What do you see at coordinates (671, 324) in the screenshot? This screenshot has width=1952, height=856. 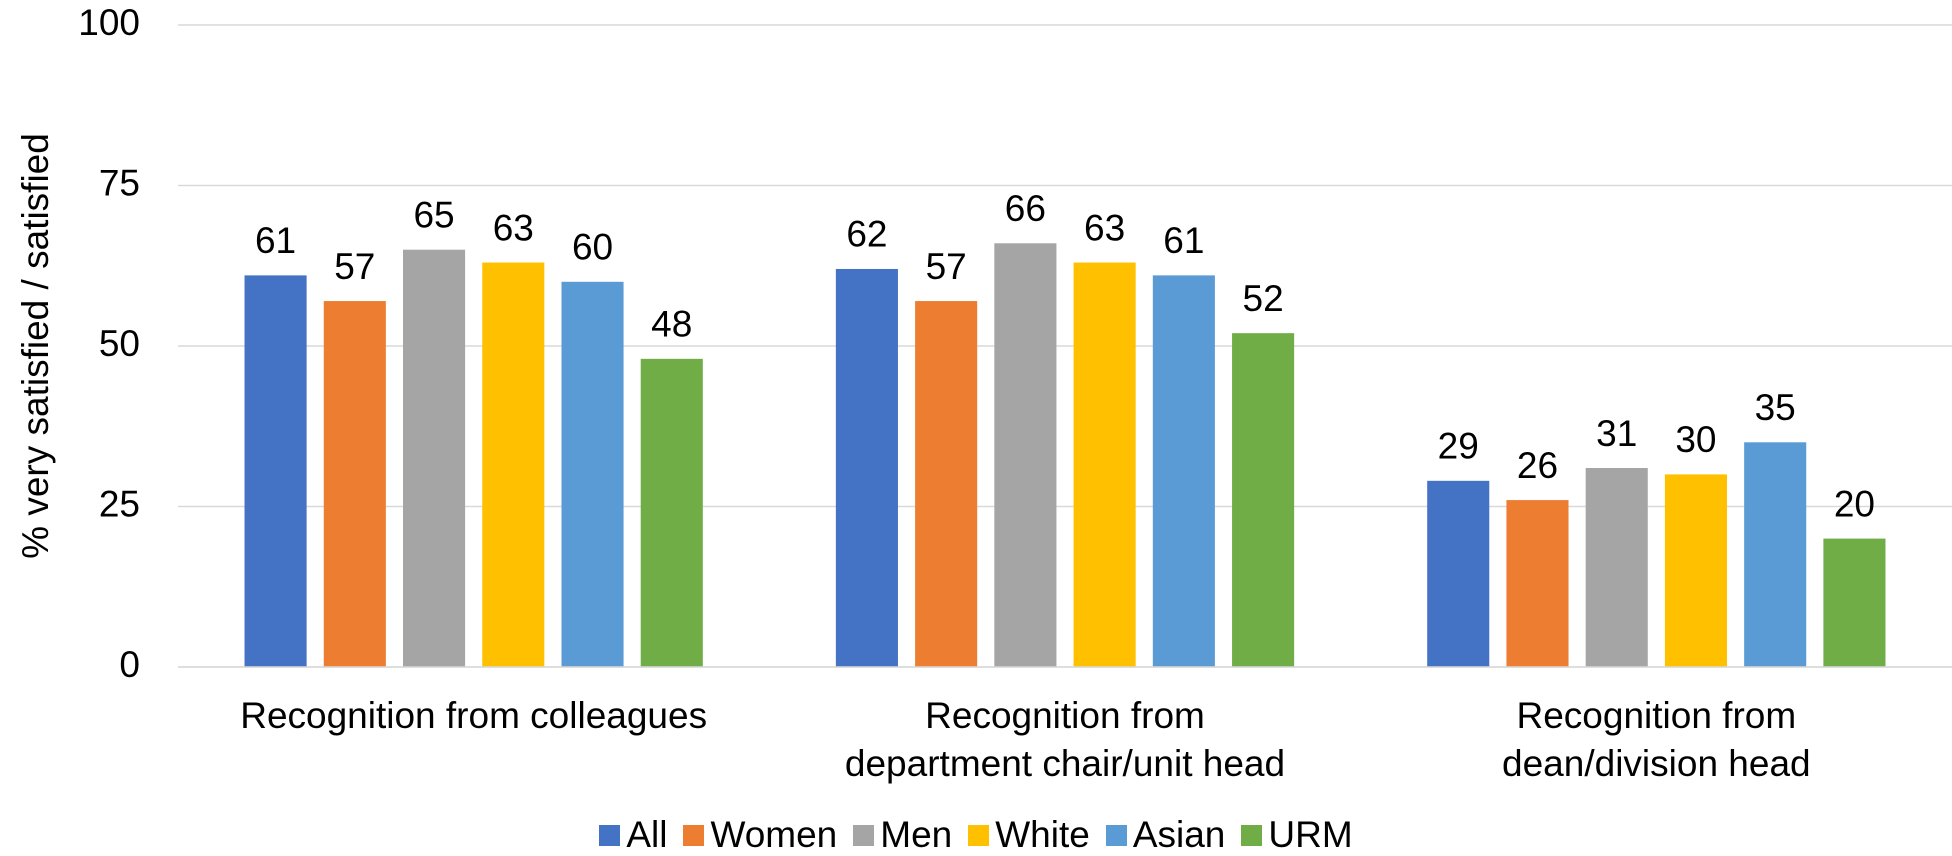 I see `data-label: 48` at bounding box center [671, 324].